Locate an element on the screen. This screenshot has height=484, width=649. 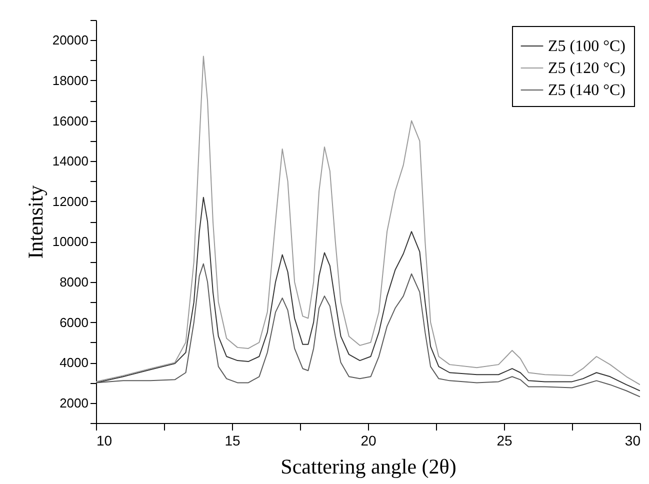
y-tick-label: 12000 is located at coordinates (70, 201).